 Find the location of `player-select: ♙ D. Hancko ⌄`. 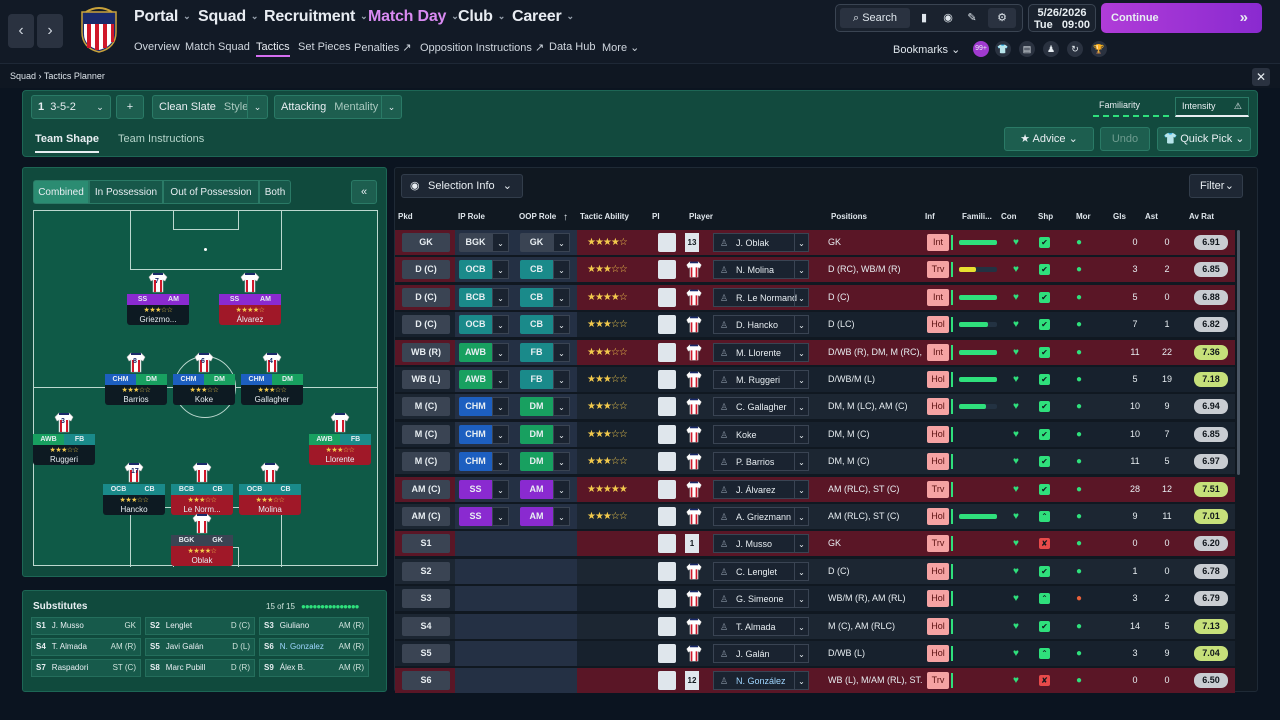

player-select: ♙ D. Hancko ⌄ is located at coordinates (761, 325).